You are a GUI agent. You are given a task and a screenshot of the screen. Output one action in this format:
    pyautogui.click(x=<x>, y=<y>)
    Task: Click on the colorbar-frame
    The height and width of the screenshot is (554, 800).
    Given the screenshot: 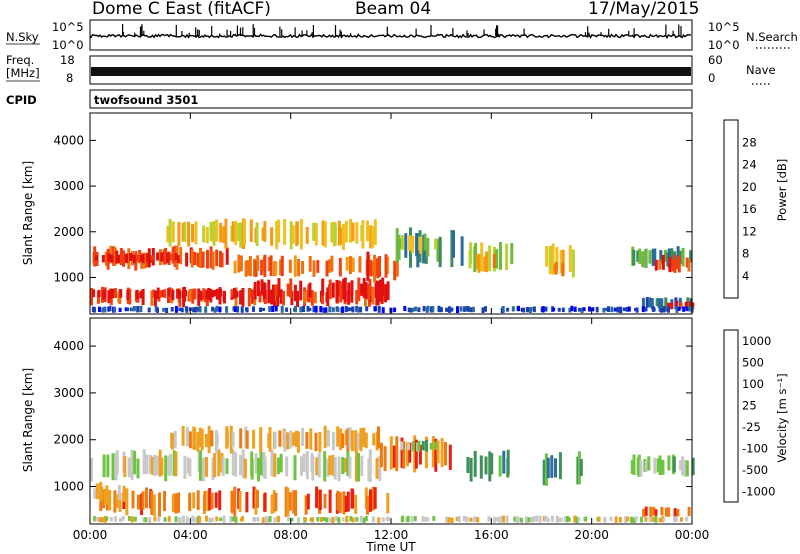 What is the action you would take?
    pyautogui.click(x=731, y=209)
    